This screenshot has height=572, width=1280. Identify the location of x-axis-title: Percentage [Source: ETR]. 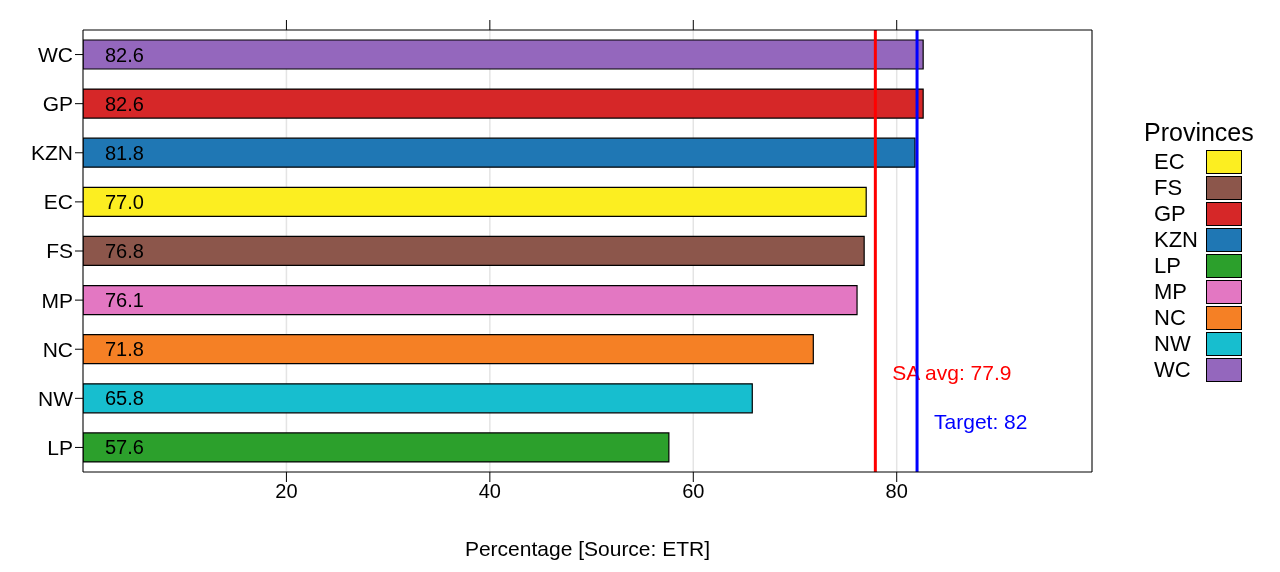
(587, 548).